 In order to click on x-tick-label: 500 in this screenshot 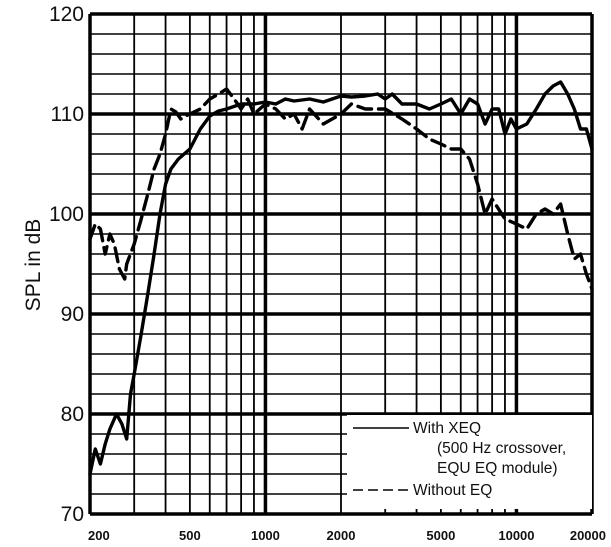, I will do `click(190, 535)`.